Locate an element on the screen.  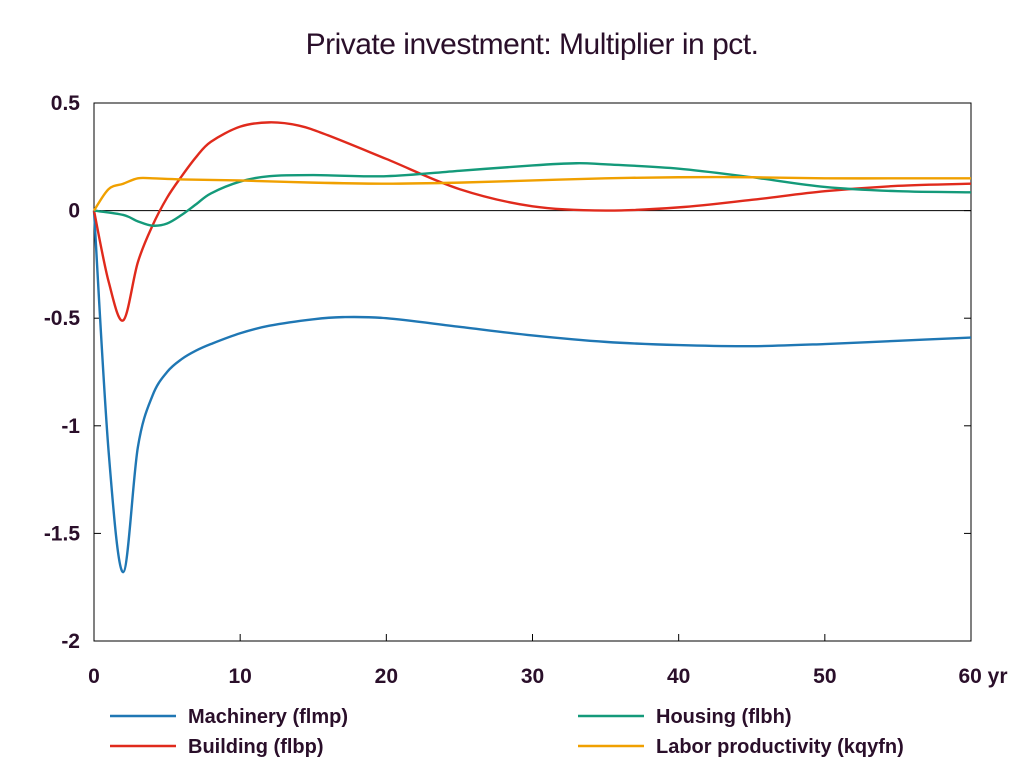
y-tick-label: -2 is located at coordinates (70, 641).